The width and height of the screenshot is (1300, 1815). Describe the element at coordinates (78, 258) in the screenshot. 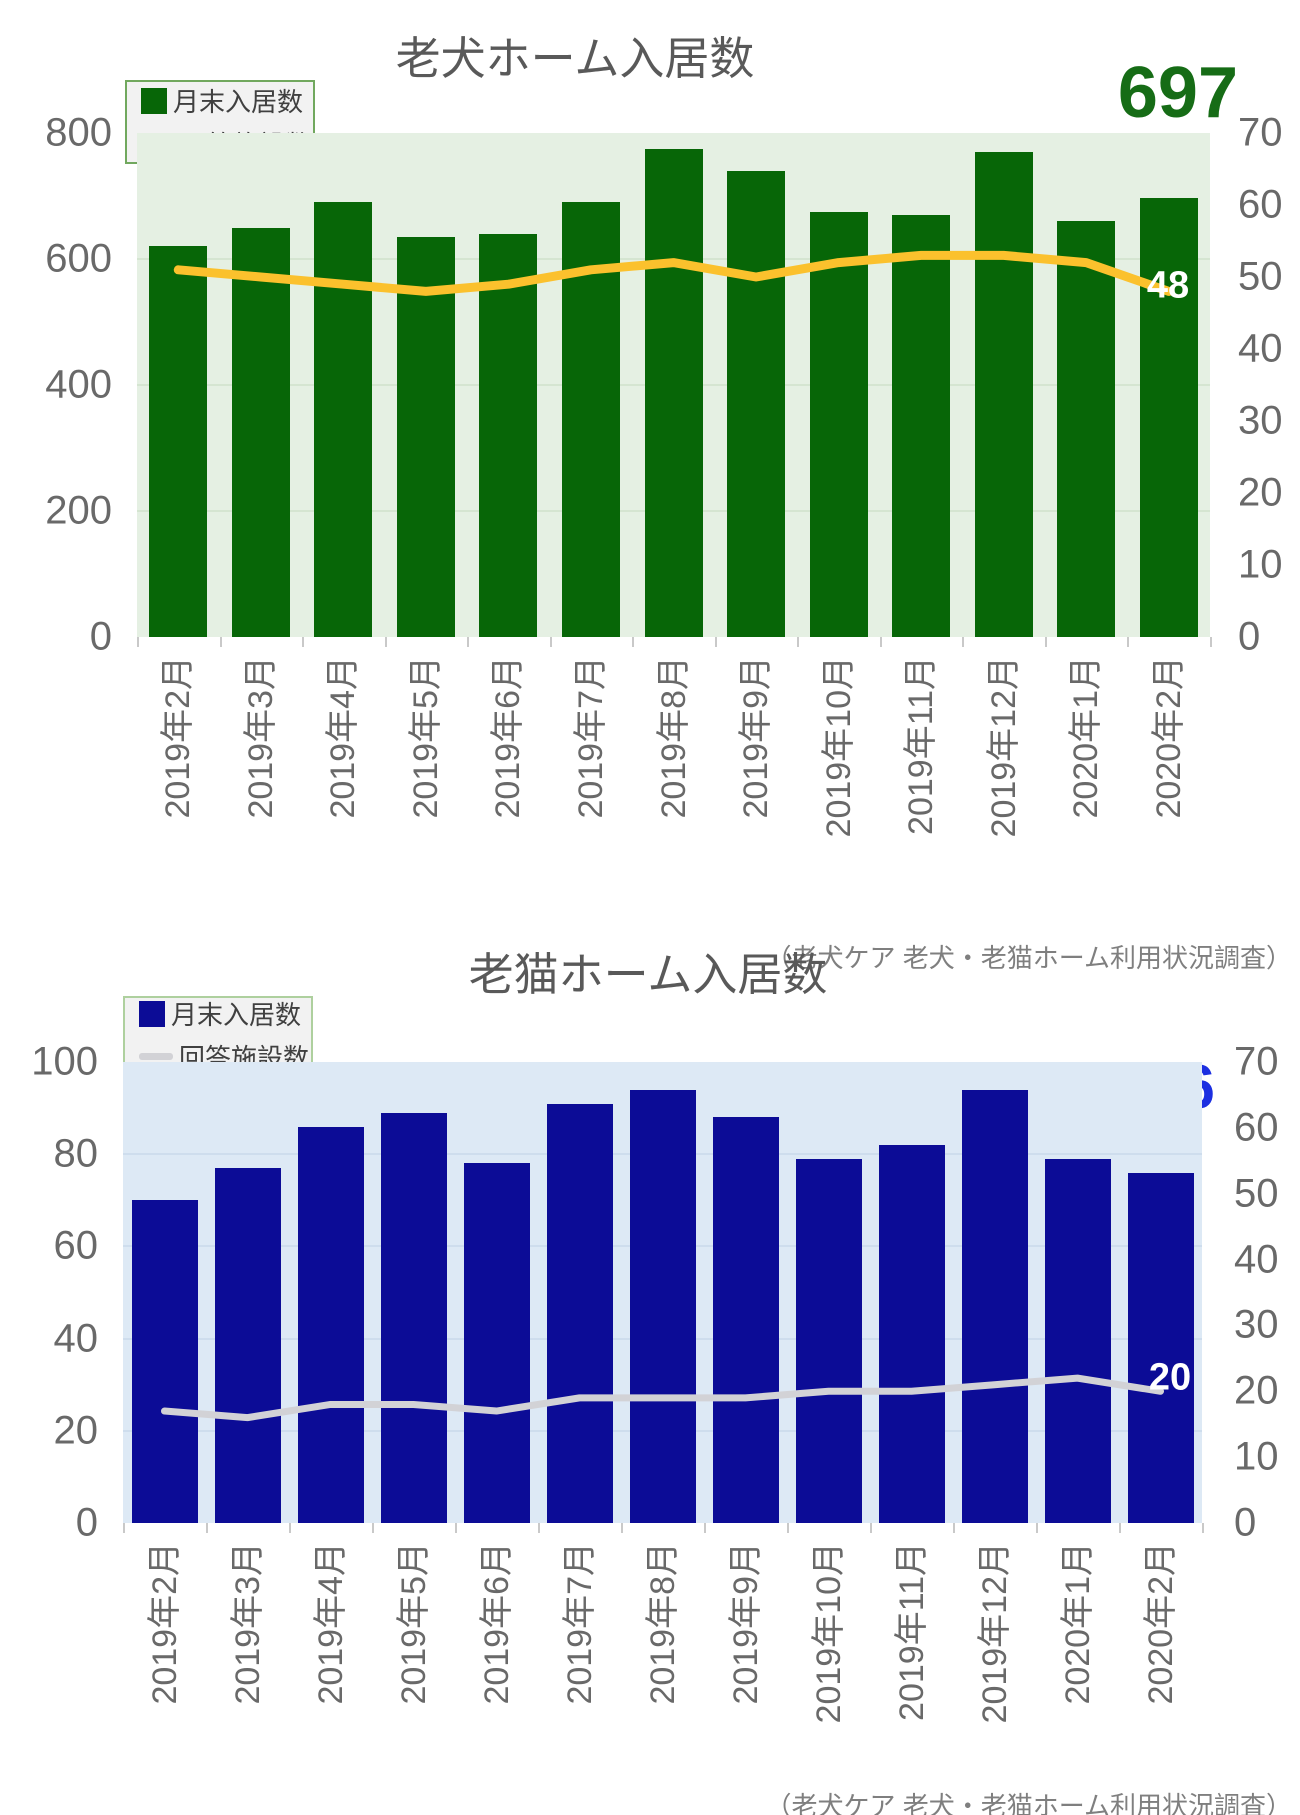

I see `left-axis-tick: 600` at that location.